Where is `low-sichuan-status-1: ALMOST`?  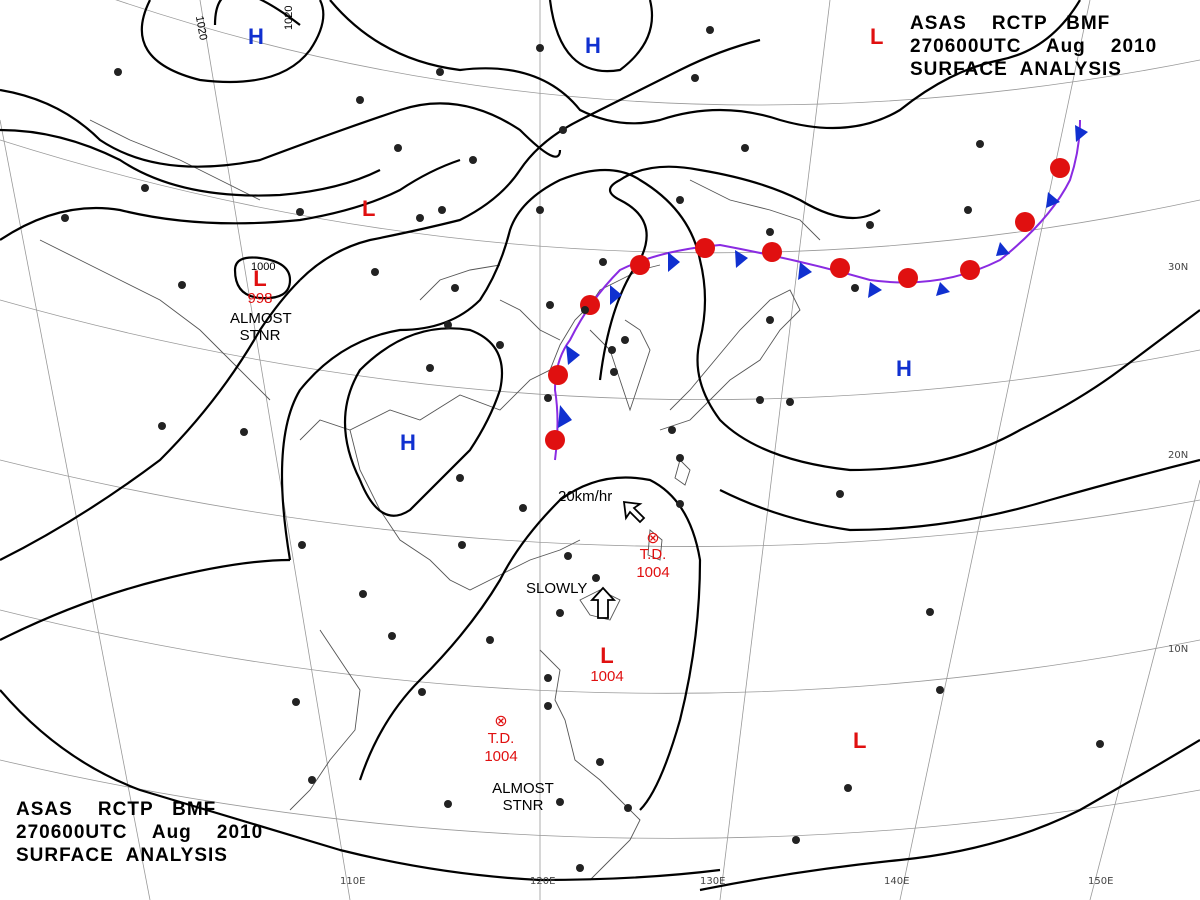
low-sichuan-status-1: ALMOST is located at coordinates (261, 318).